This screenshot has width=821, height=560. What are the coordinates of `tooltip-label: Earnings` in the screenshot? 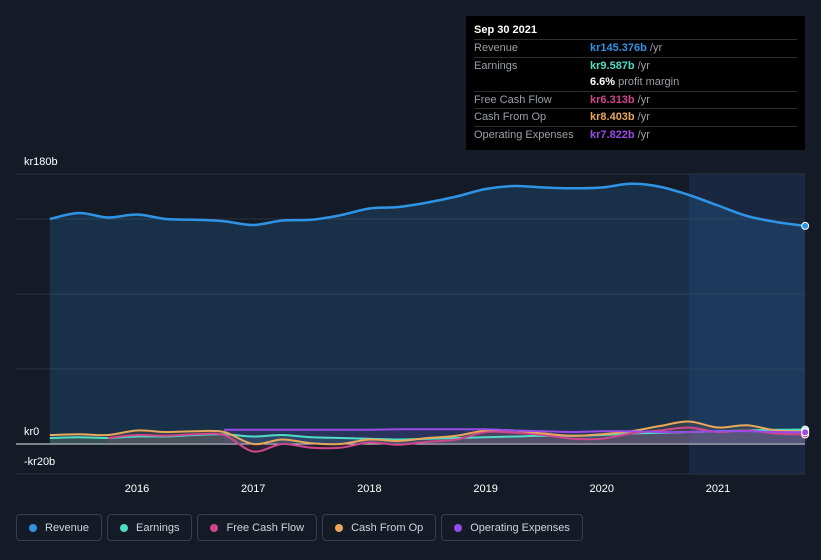 It's located at (496, 65).